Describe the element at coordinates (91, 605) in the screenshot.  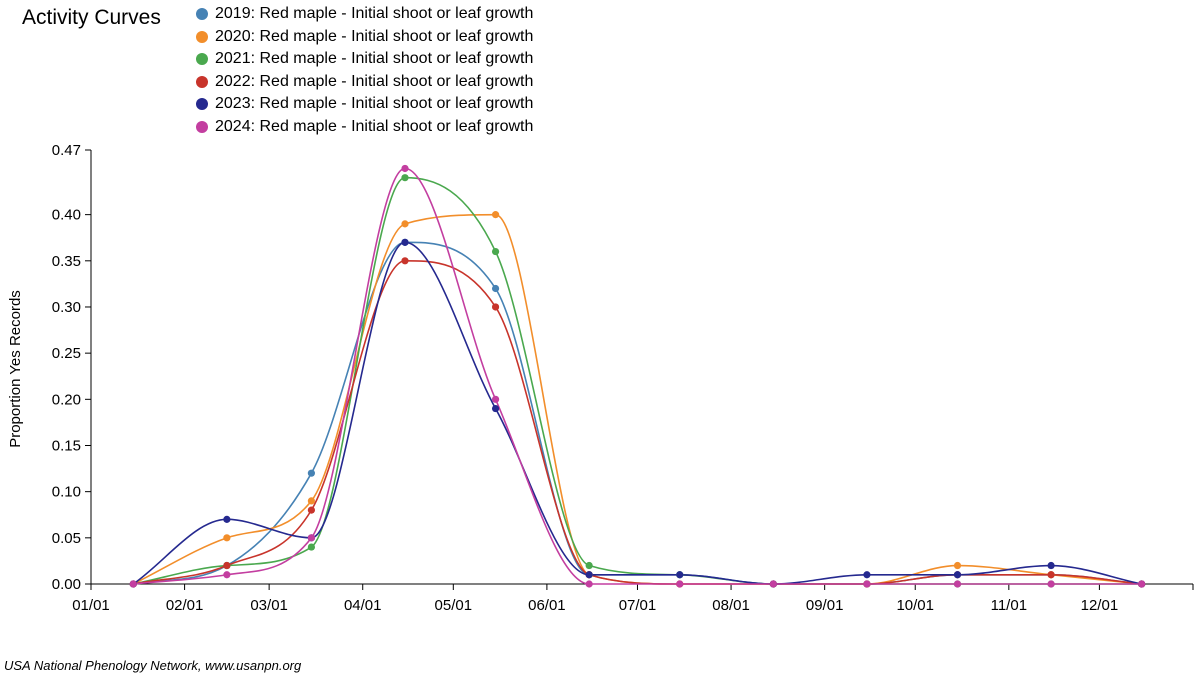
I see `x-tick-label: 01/01` at that location.